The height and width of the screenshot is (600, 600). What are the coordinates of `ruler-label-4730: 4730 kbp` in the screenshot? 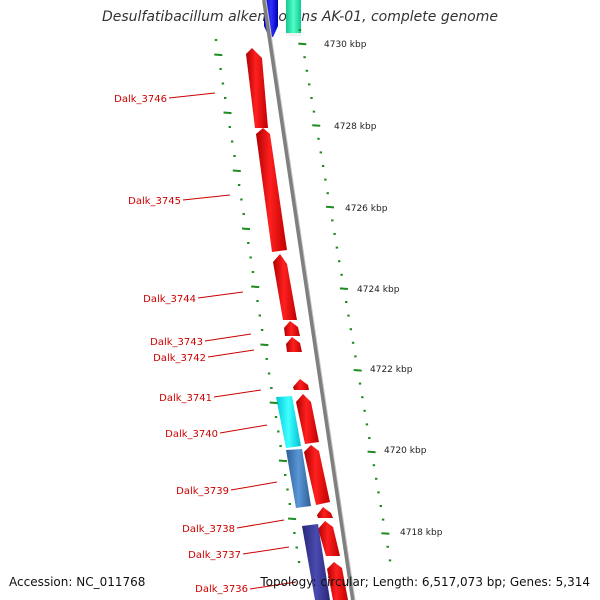 It's located at (345, 45).